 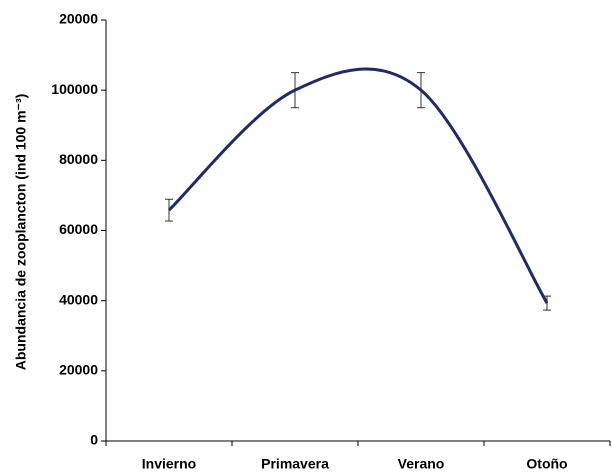 What do you see at coordinates (169, 464) in the screenshot?
I see `x-tick-label: Invierno` at bounding box center [169, 464].